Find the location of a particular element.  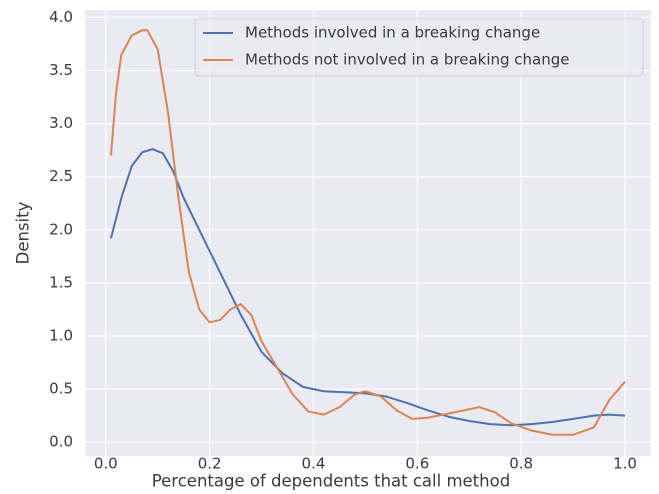

x-tick-label: 0.6 is located at coordinates (417, 464).